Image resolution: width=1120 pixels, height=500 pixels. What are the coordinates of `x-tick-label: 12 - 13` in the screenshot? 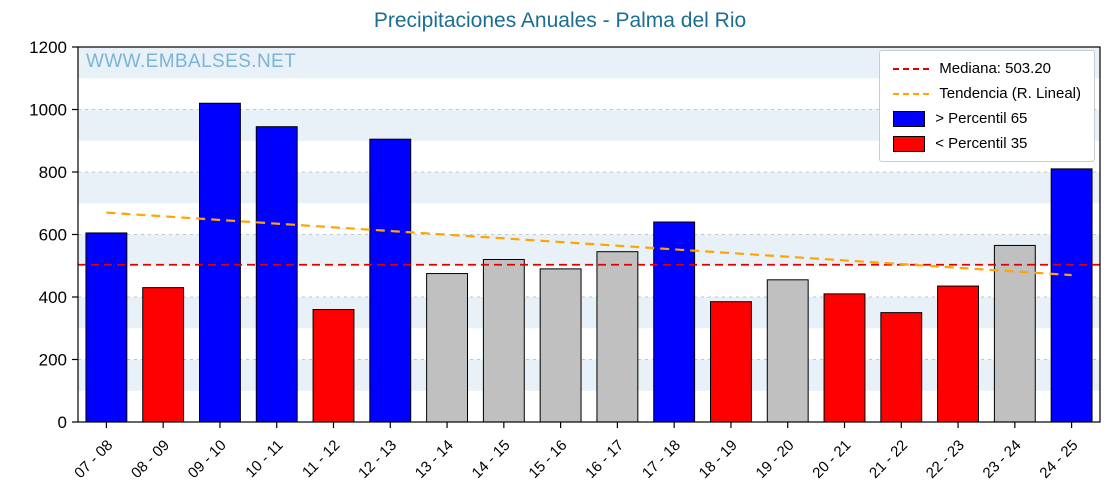 It's located at (377, 459).